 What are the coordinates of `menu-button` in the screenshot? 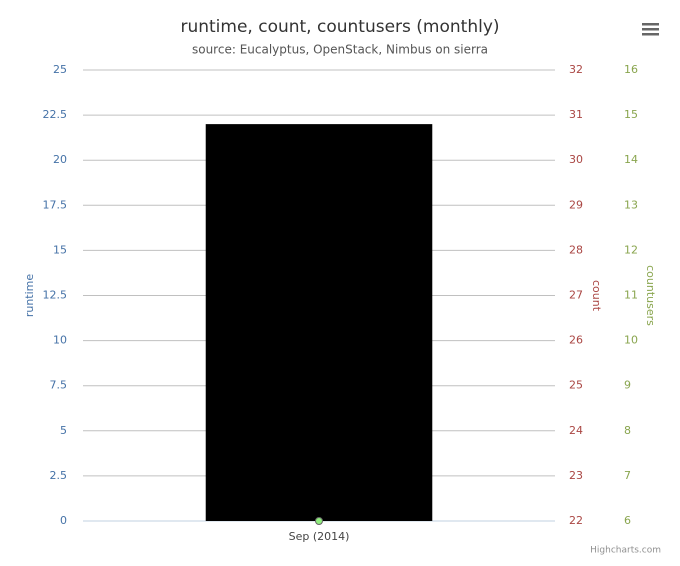 It's located at (650, 29).